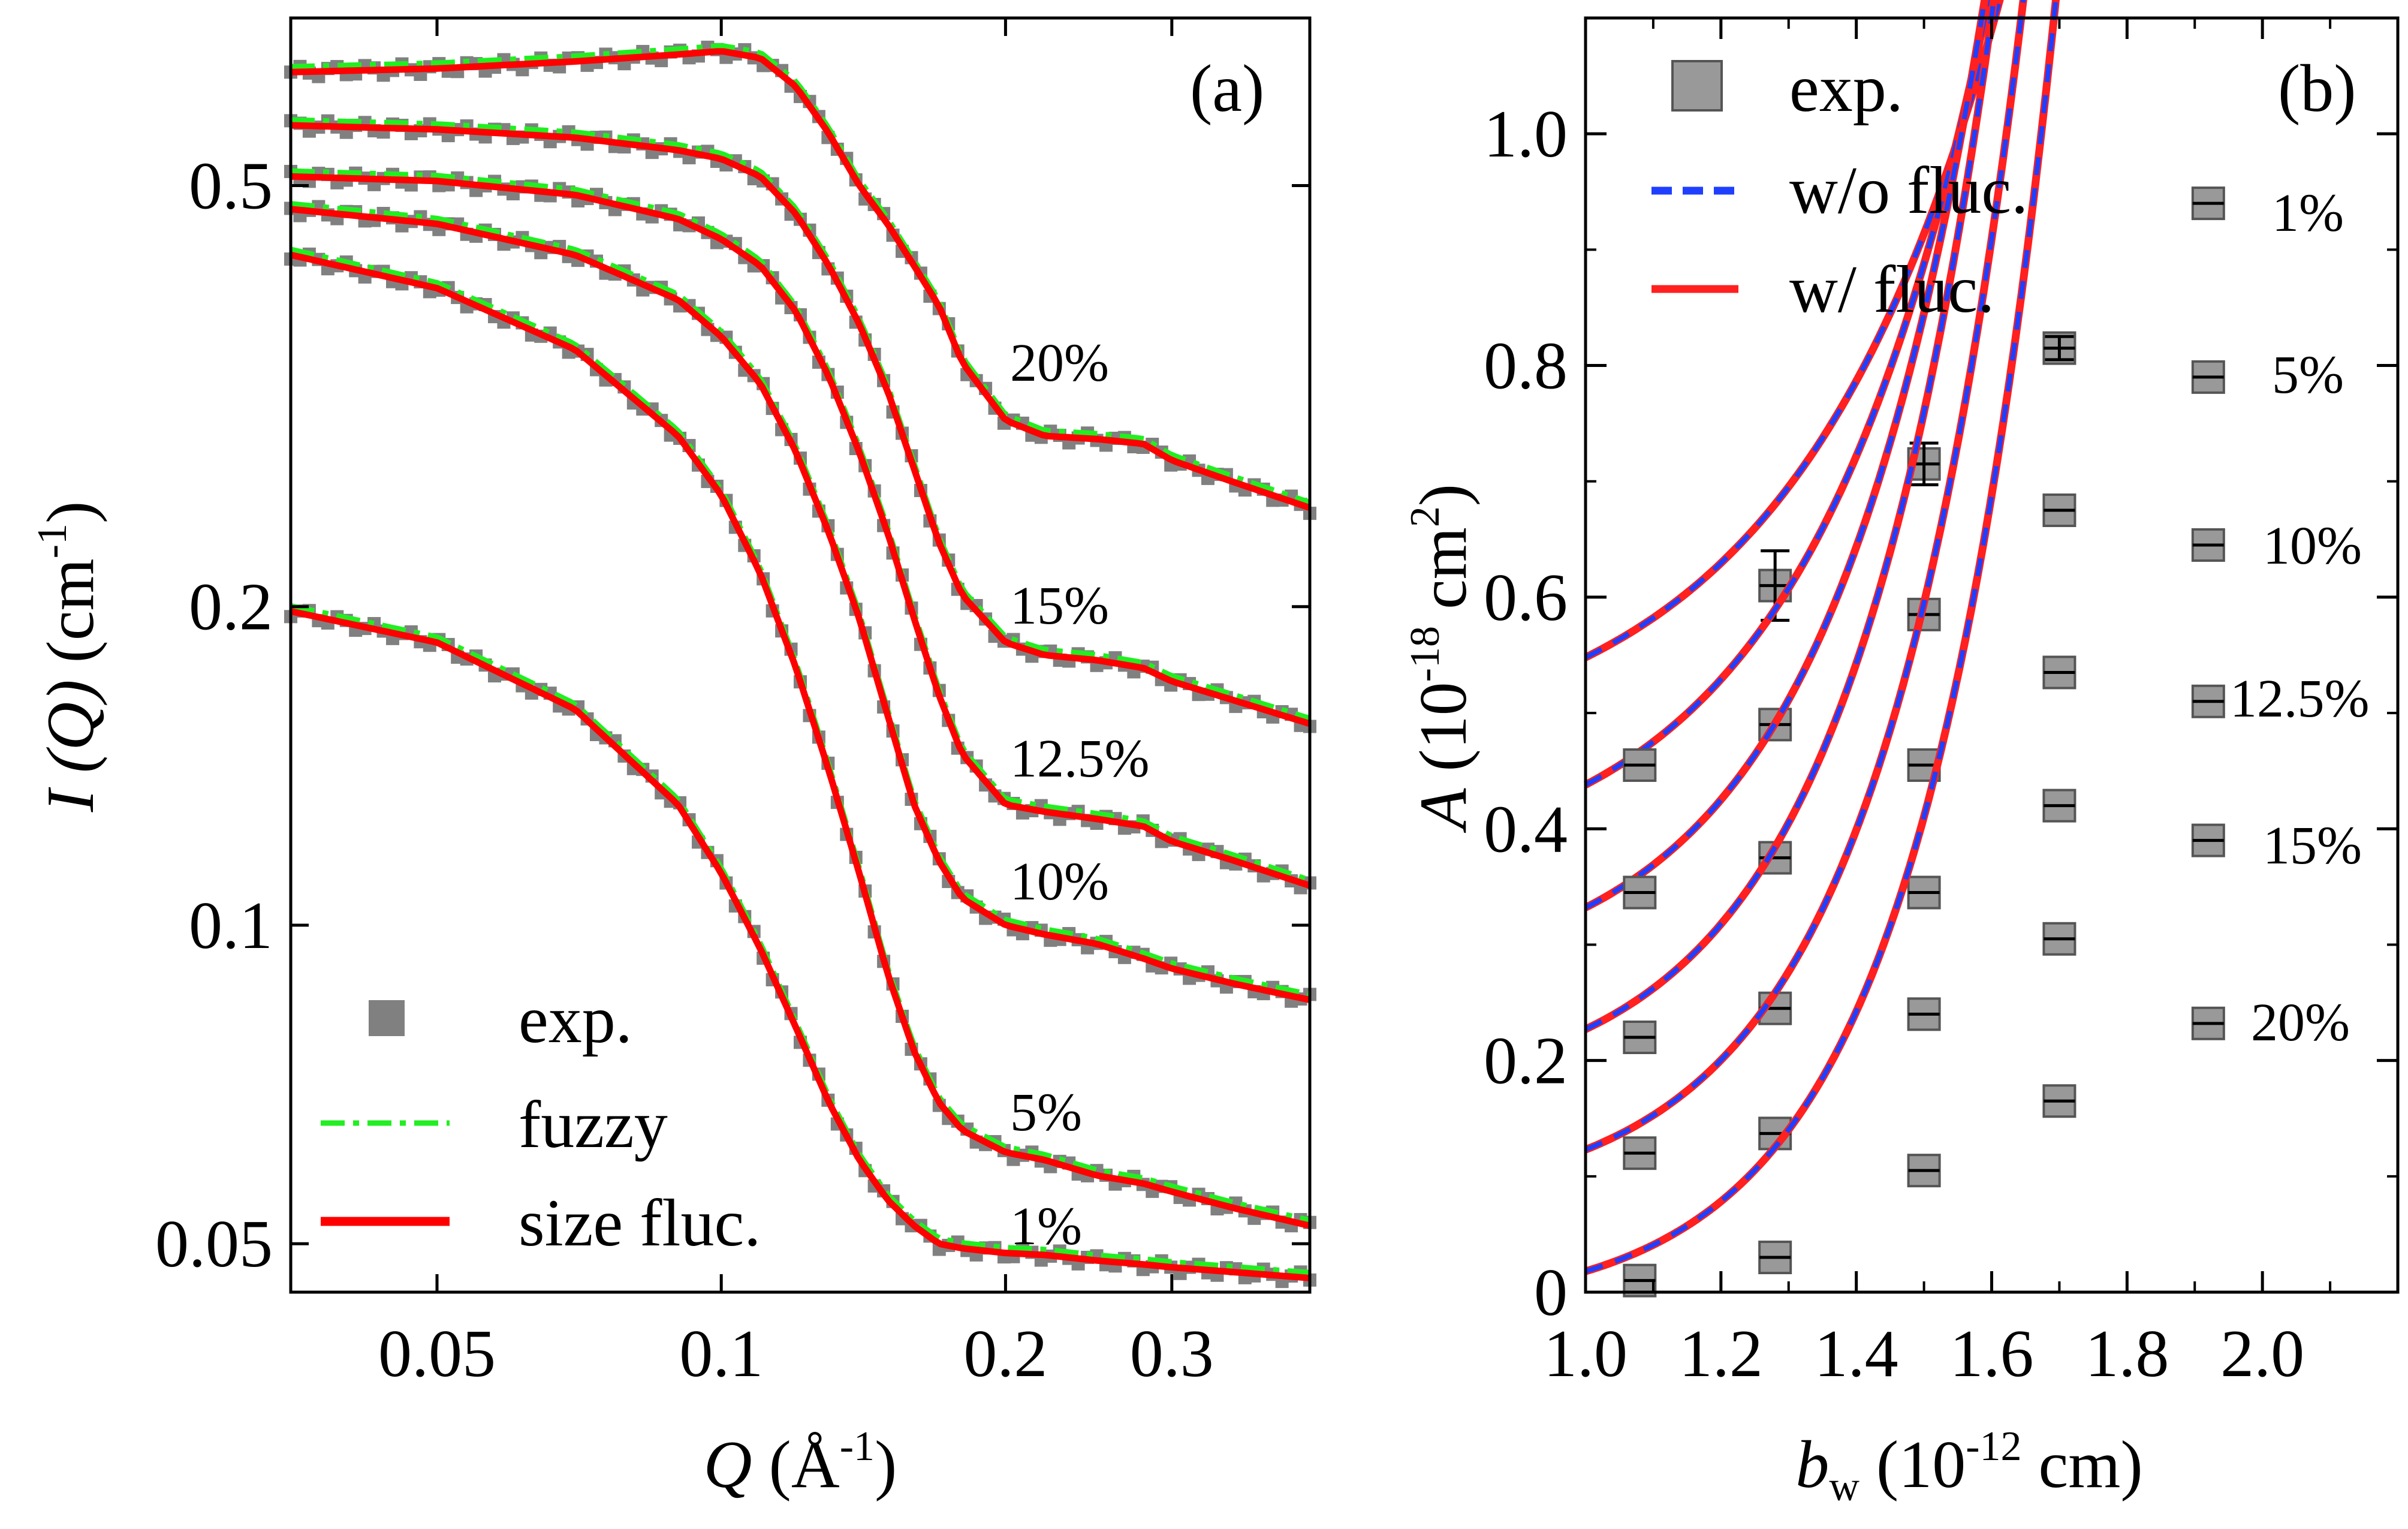 The height and width of the screenshot is (1529, 2408). Describe the element at coordinates (640, 1223) in the screenshot. I see `legend-size-fluc-label: size fluc.` at that location.